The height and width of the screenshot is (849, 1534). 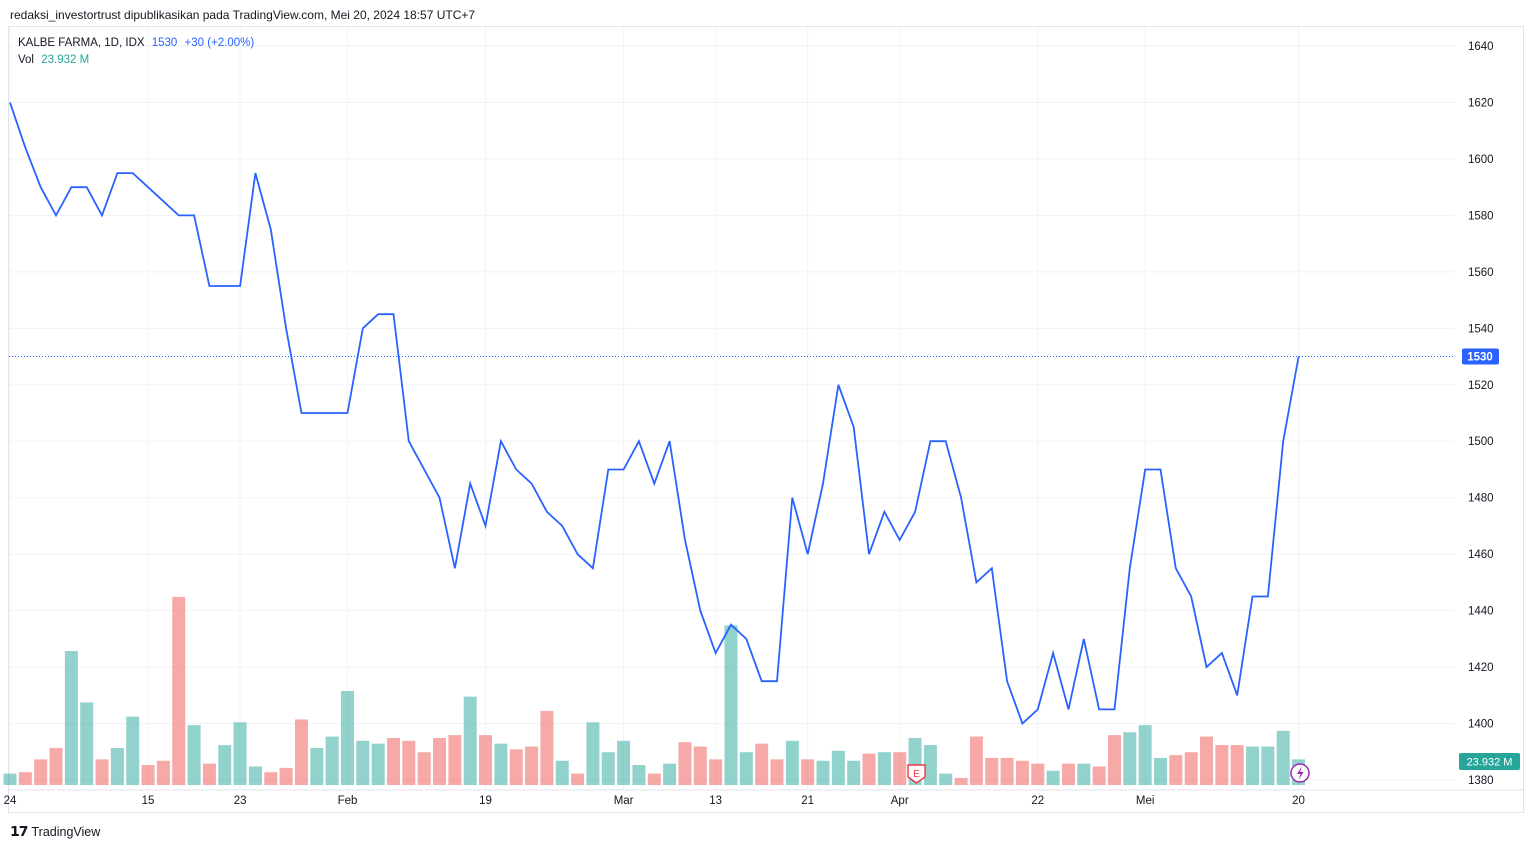 I want to click on earnings-marker-label: E, so click(x=916, y=774).